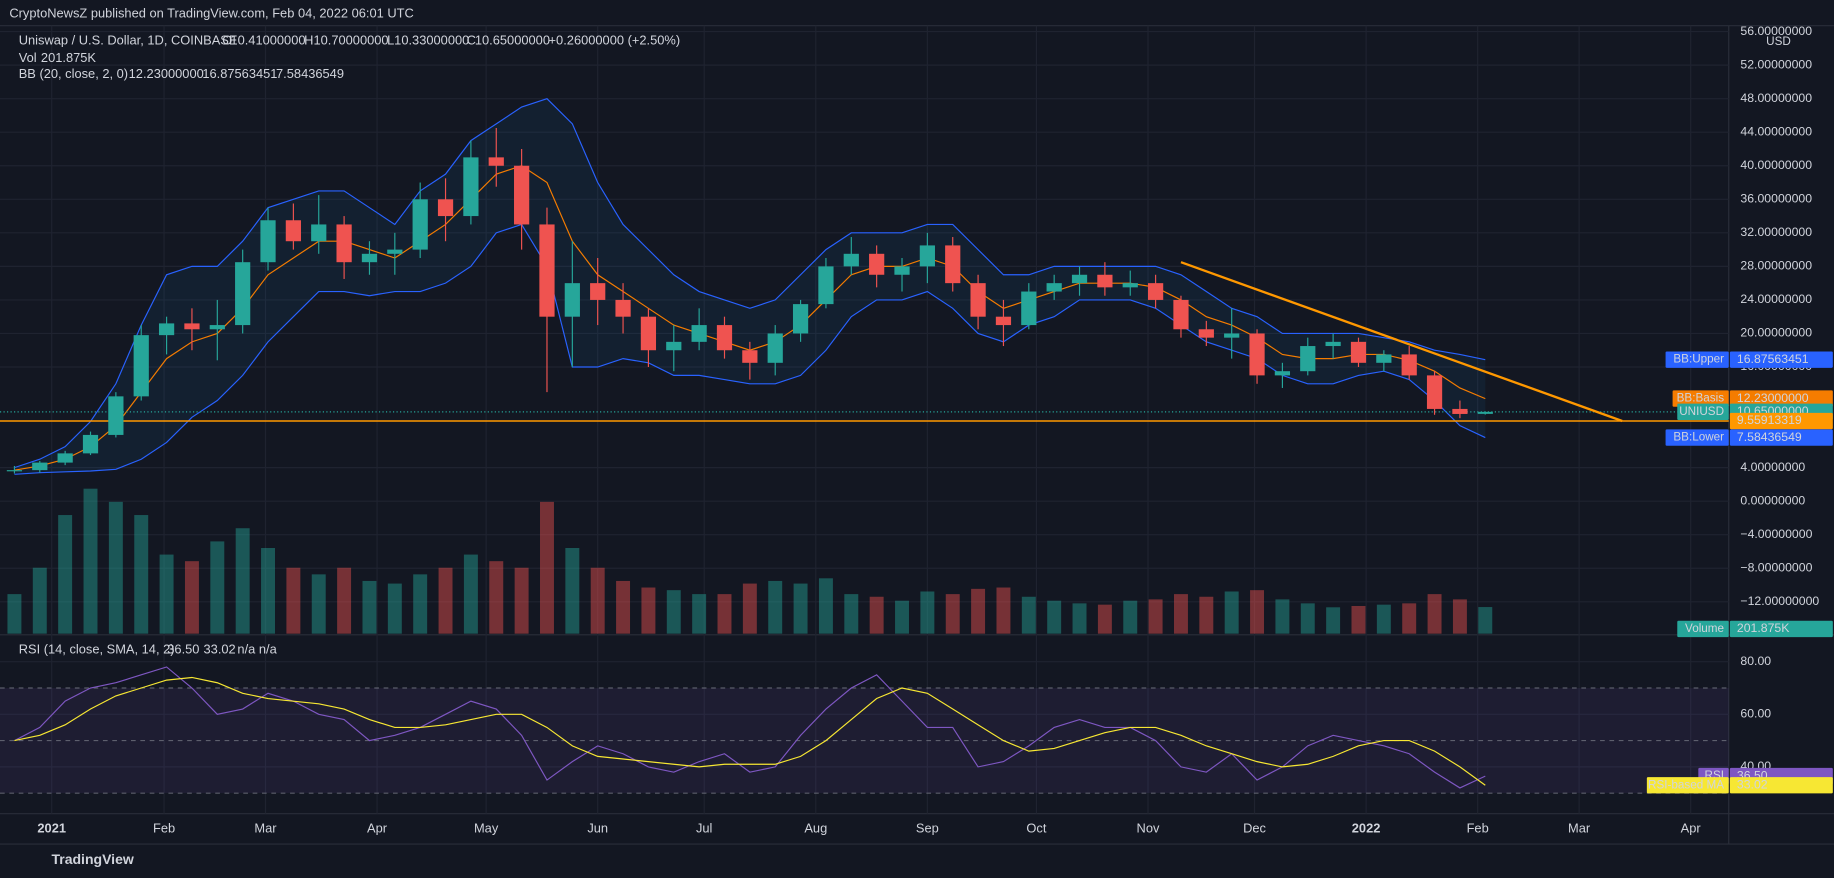 The width and height of the screenshot is (1834, 878). Describe the element at coordinates (1763, 628) in the screenshot. I see `volume-tag-value: 201.875K` at that location.